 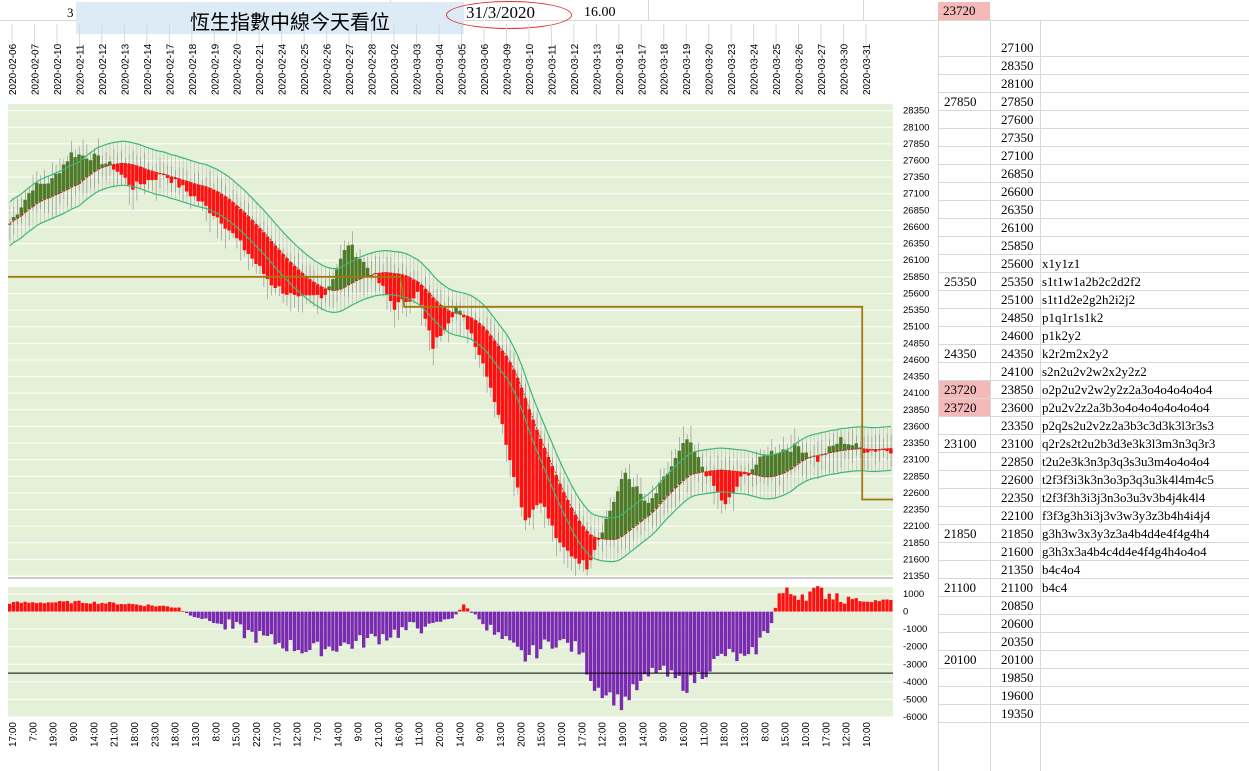 I want to click on table-price-cell: 22350, so click(x=1017, y=497).